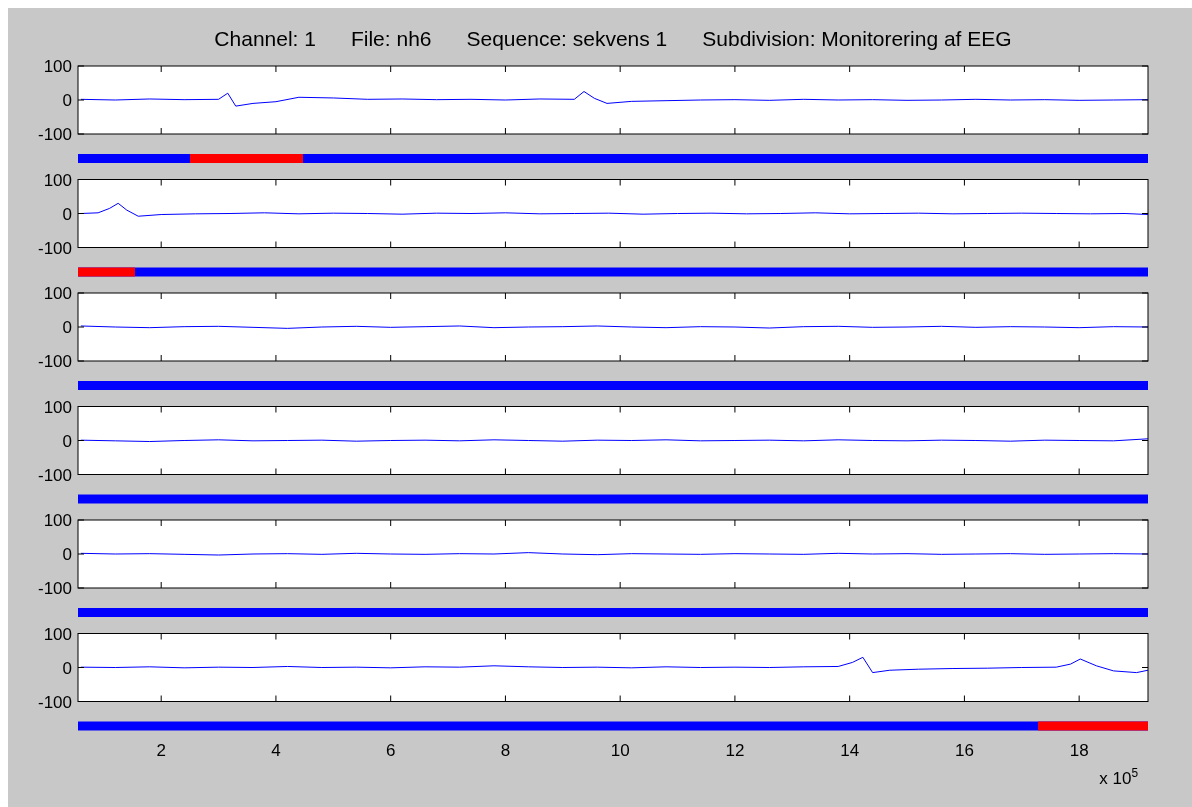 Image resolution: width=1192 pixels, height=807 pixels. Describe the element at coordinates (613, 38) in the screenshot. I see `chart-title: Channel: 1 File: nh6 Sequence: sekvens 1 Subdivision: Monitorering af EEG` at that location.